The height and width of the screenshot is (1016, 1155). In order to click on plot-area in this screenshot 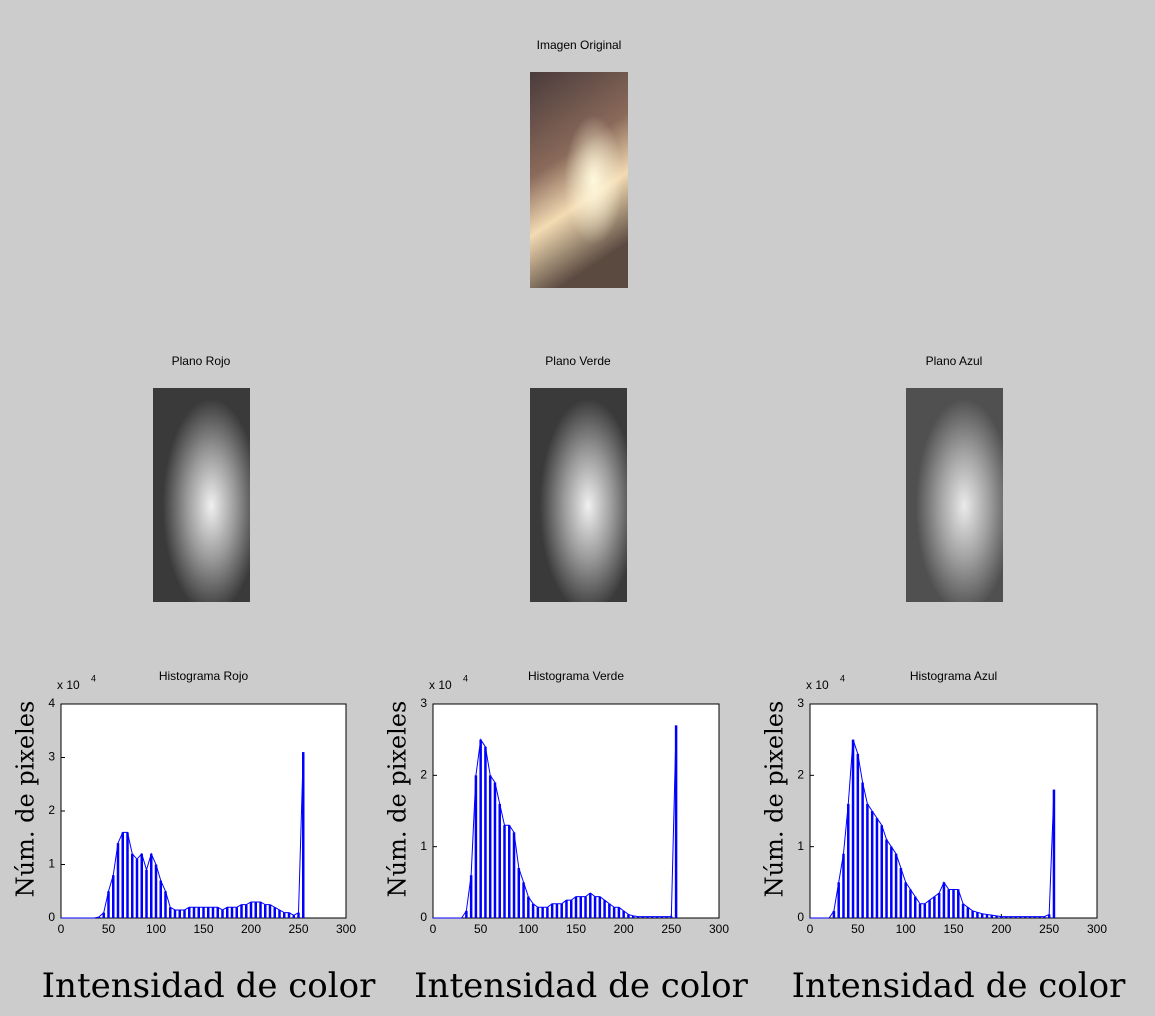, I will do `click(203, 811)`.